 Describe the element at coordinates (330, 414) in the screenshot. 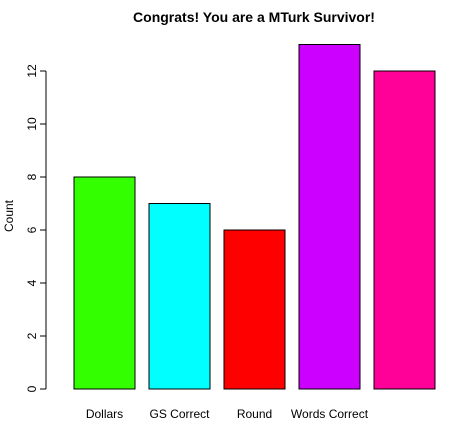

I see `x-tick-label: Words Correct` at that location.